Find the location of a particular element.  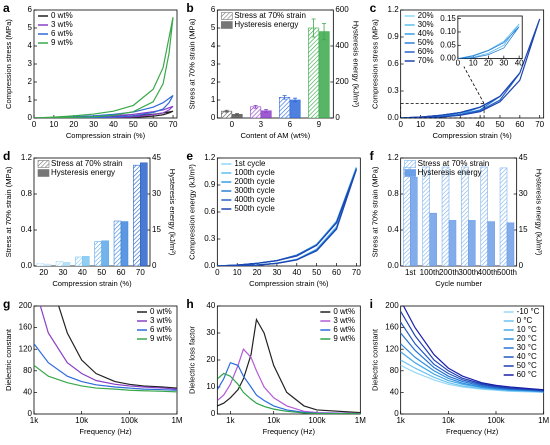

y2-tick-label: 200 is located at coordinates (342, 81).